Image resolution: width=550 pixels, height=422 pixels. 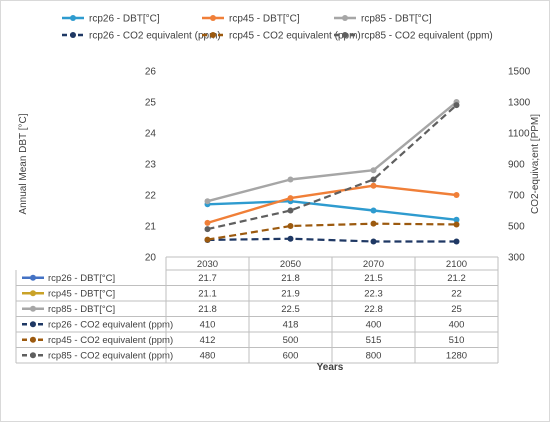 What do you see at coordinates (373, 264) in the screenshot?
I see `category-label: 2070` at bounding box center [373, 264].